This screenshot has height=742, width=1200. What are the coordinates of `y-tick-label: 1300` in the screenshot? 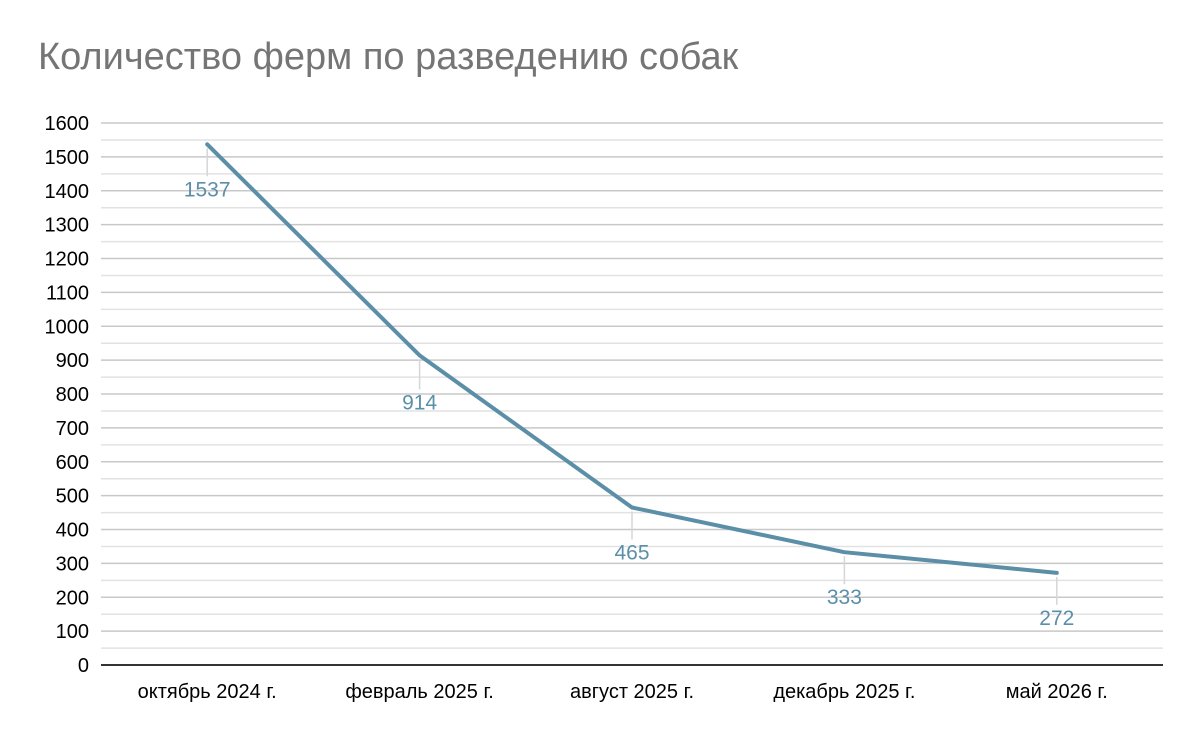 It's located at (67, 226).